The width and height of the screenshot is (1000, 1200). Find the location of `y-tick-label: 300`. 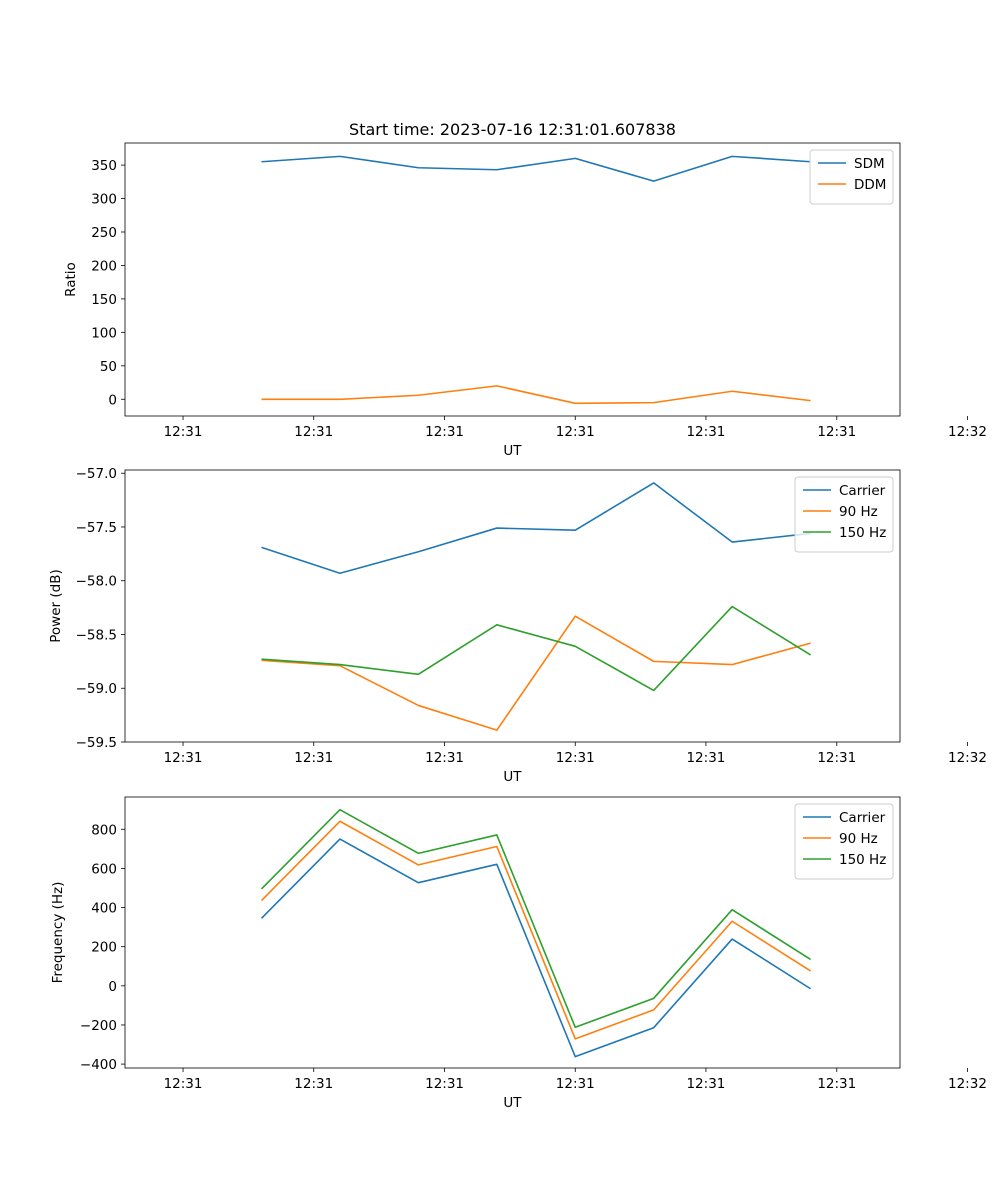

y-tick-label: 300 is located at coordinates (104, 200).